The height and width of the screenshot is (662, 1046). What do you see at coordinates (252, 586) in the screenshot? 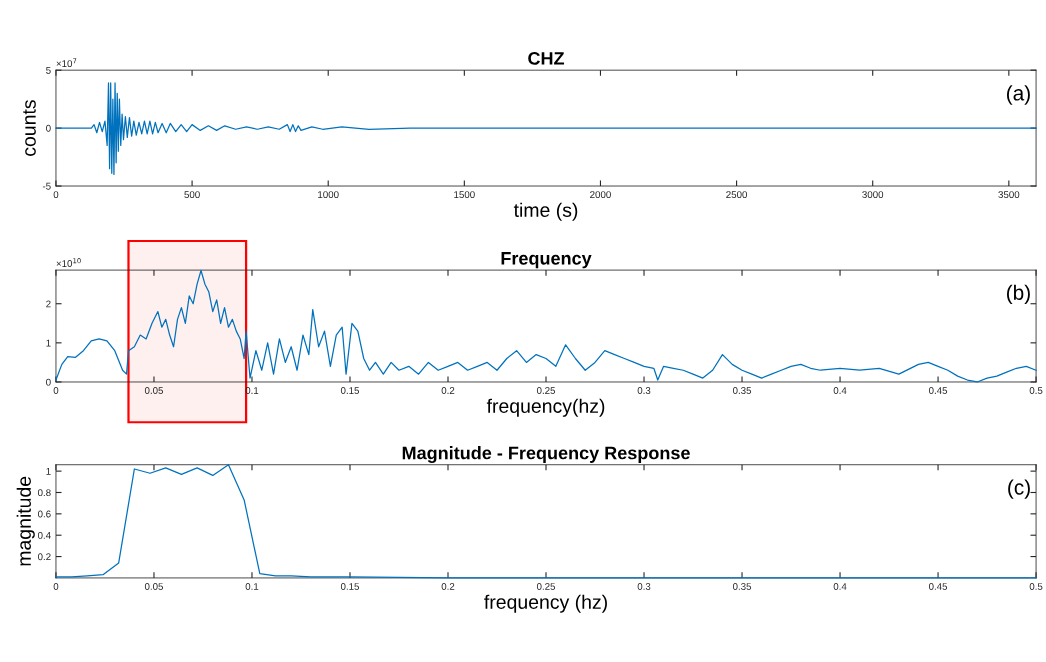
I see `x-tick-label: 0.1` at bounding box center [252, 586].